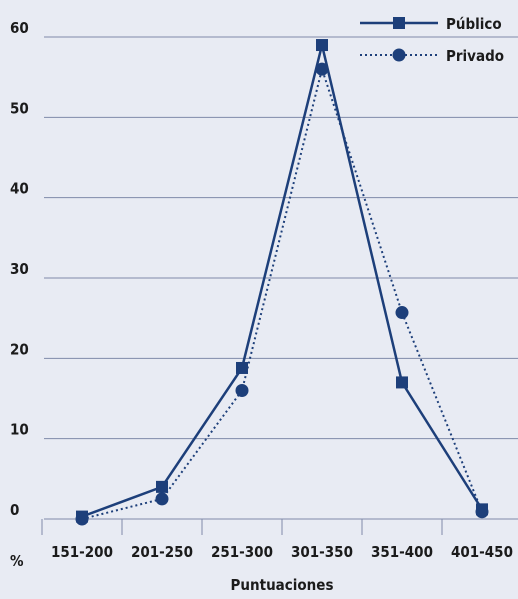  I want to click on legend-label-privado: Privado, so click(475, 56).